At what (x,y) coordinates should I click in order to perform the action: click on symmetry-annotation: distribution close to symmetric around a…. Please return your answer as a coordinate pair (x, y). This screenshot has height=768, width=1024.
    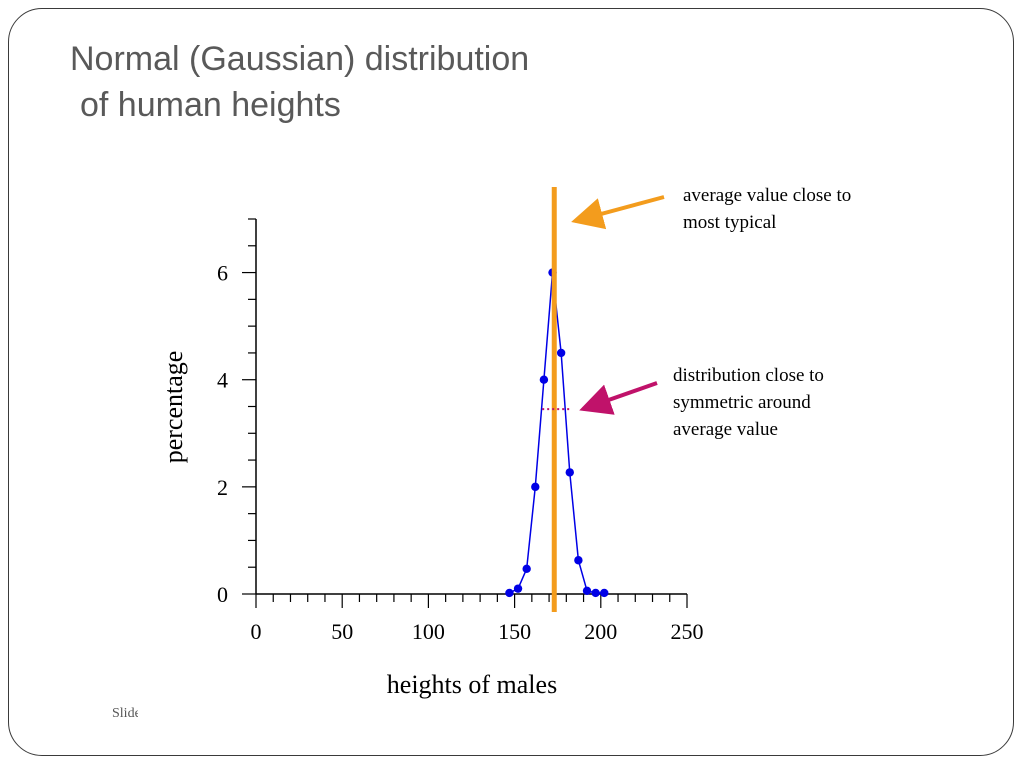
    Looking at the image, I should click on (793, 402).